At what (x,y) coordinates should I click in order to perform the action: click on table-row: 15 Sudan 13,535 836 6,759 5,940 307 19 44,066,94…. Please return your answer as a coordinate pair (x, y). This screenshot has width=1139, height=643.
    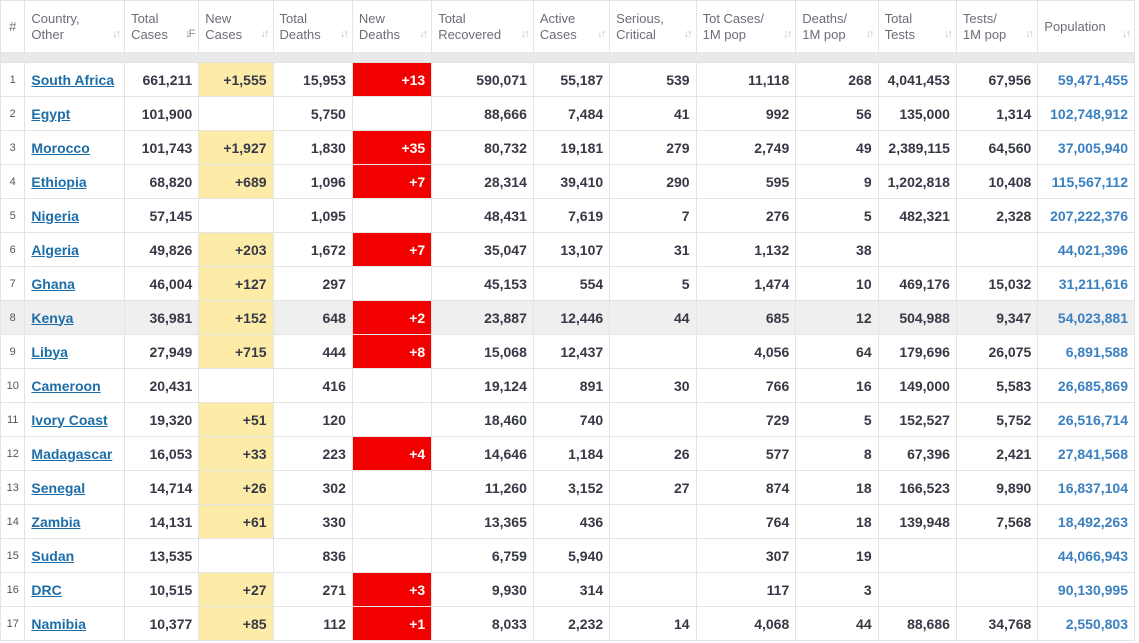
    Looking at the image, I should click on (567, 555).